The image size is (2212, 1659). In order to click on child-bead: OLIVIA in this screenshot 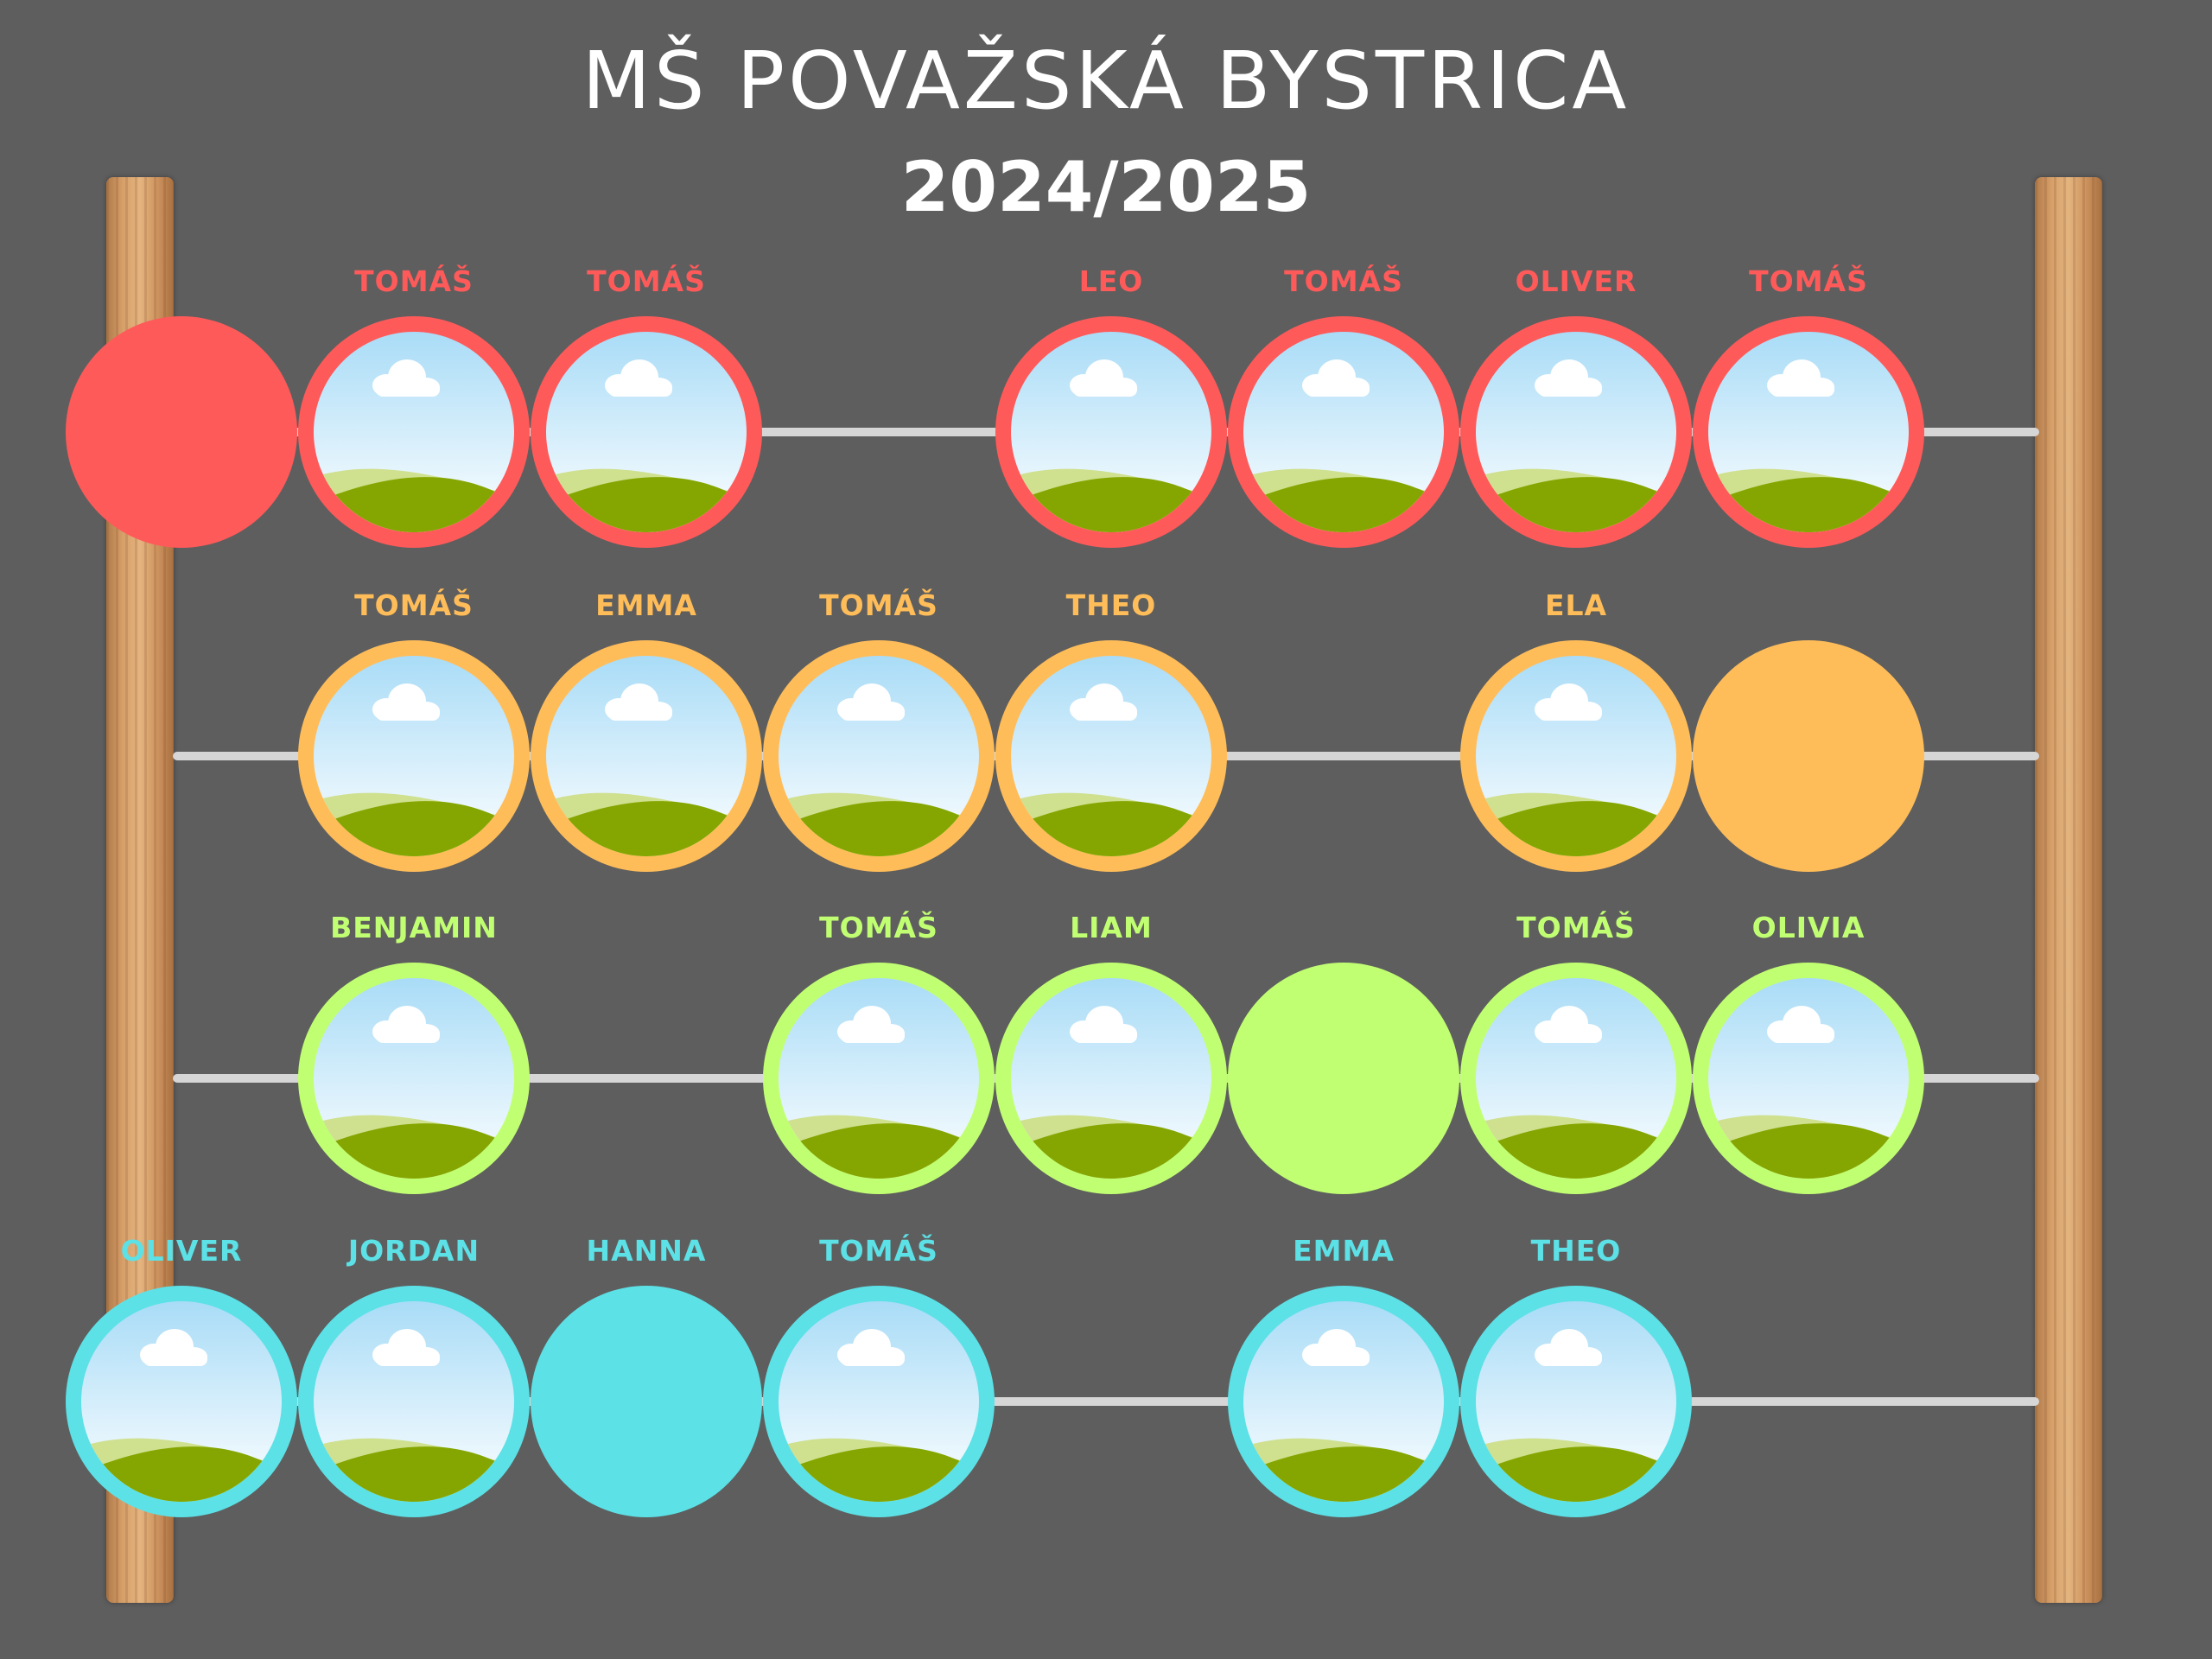, I will do `click(1808, 1052)`.